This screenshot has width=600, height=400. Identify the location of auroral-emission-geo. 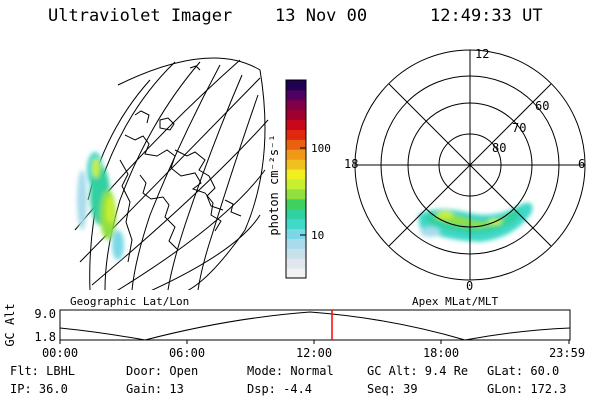
(100, 206).